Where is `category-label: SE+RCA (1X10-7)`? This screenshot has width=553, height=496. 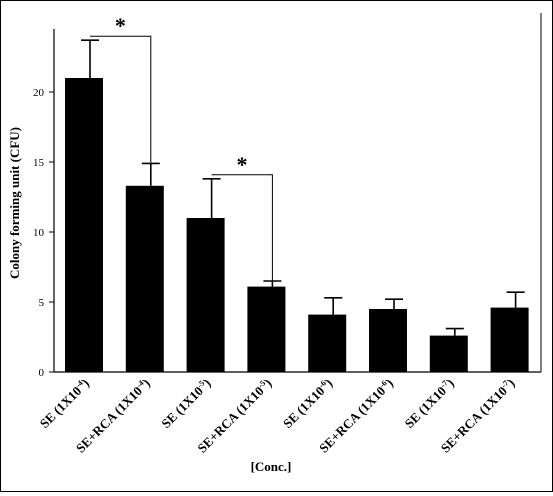
category-label: SE+RCA (1X10-7) is located at coordinates (478, 416).